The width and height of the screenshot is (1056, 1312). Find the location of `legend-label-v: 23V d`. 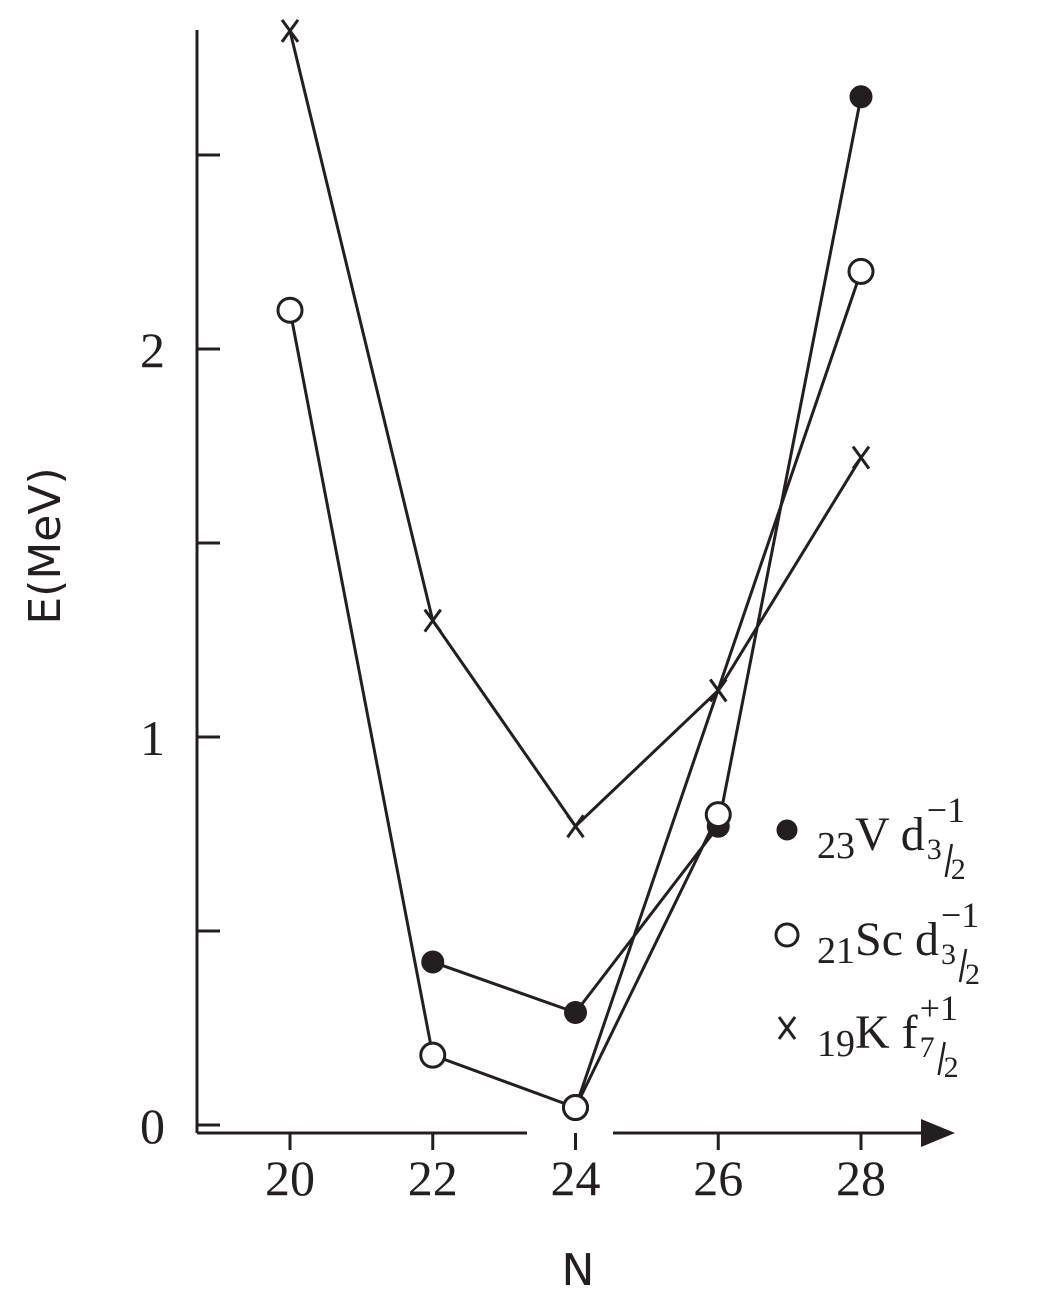

legend-label-v: 23V d is located at coordinates (871, 837).